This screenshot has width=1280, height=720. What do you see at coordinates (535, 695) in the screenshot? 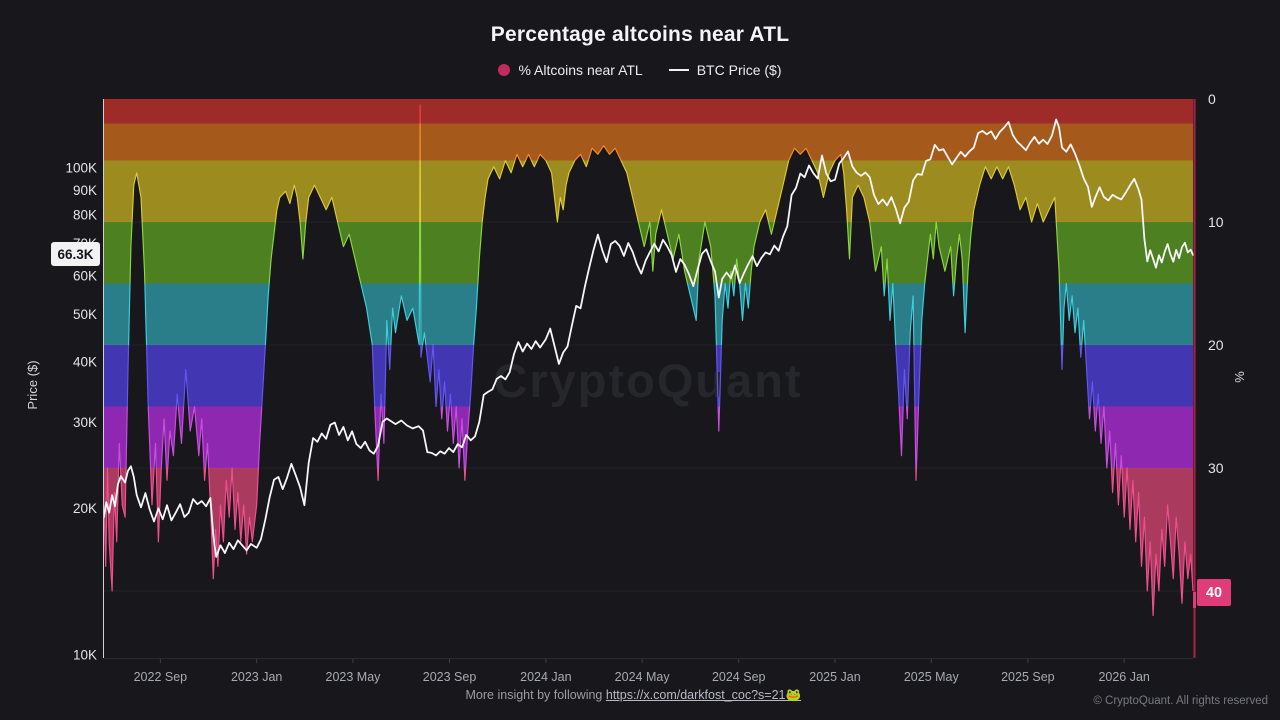
I see `footer-note-prefix: More insight by following` at bounding box center [535, 695].